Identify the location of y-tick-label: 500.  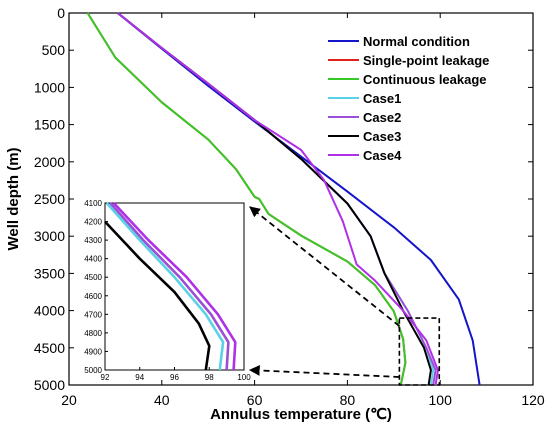
(54, 50).